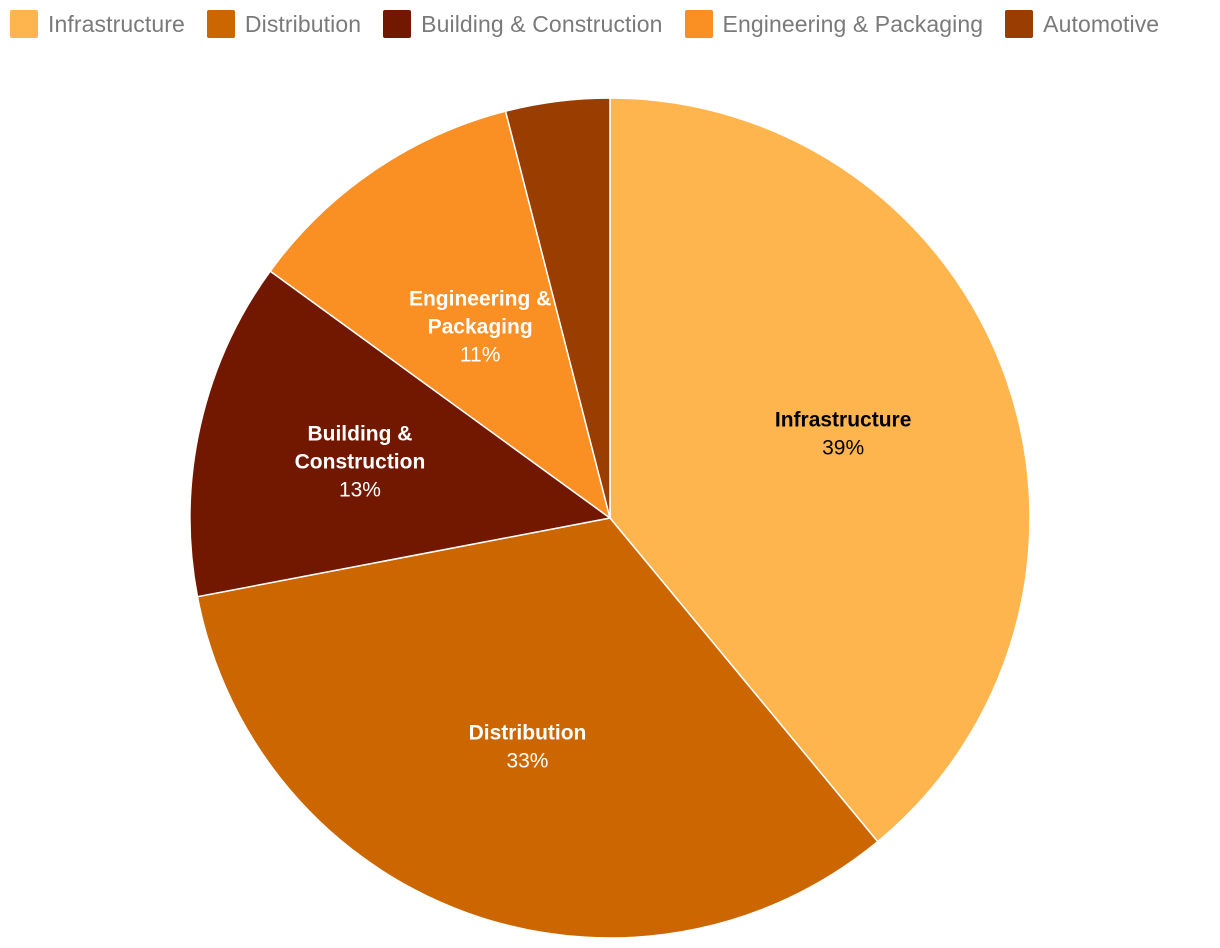 The image size is (1220, 948). I want to click on data-label-distribution: Distribution 33%, so click(528, 747).